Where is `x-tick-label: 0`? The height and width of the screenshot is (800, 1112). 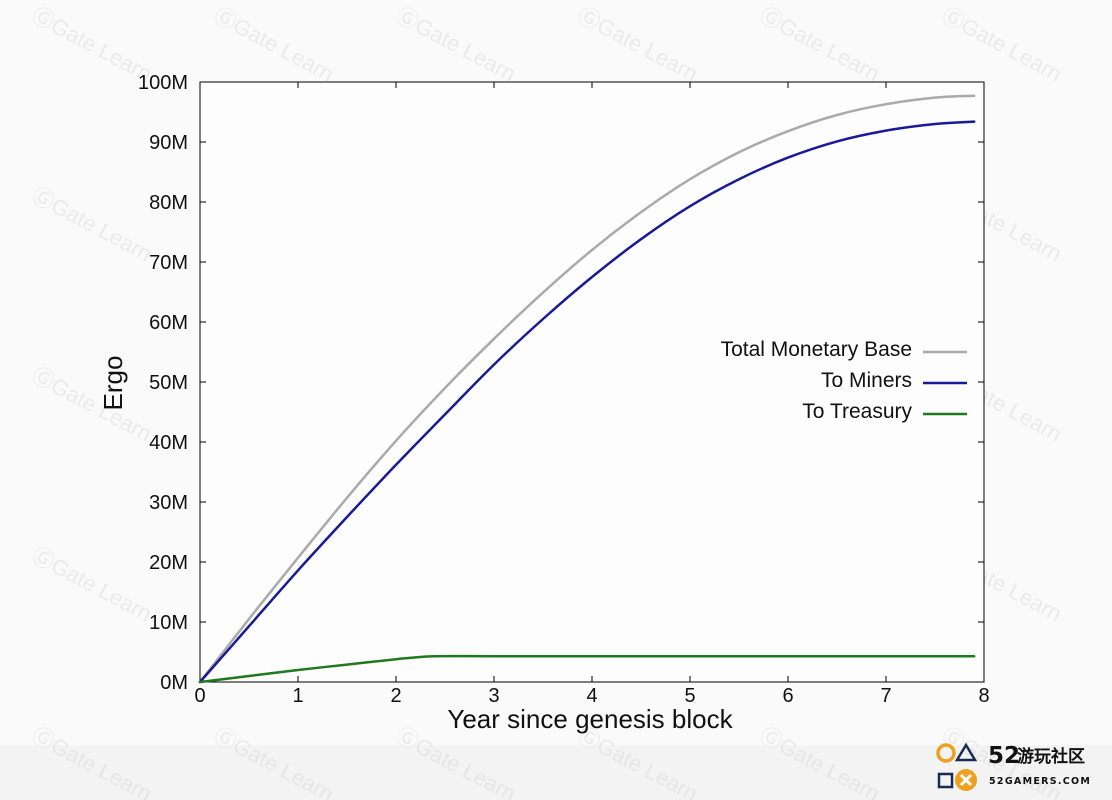
x-tick-label: 0 is located at coordinates (199, 696).